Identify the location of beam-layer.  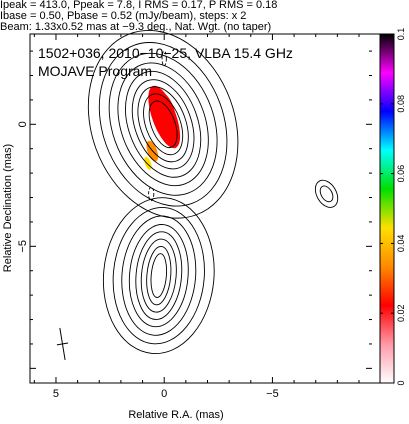
(62, 344).